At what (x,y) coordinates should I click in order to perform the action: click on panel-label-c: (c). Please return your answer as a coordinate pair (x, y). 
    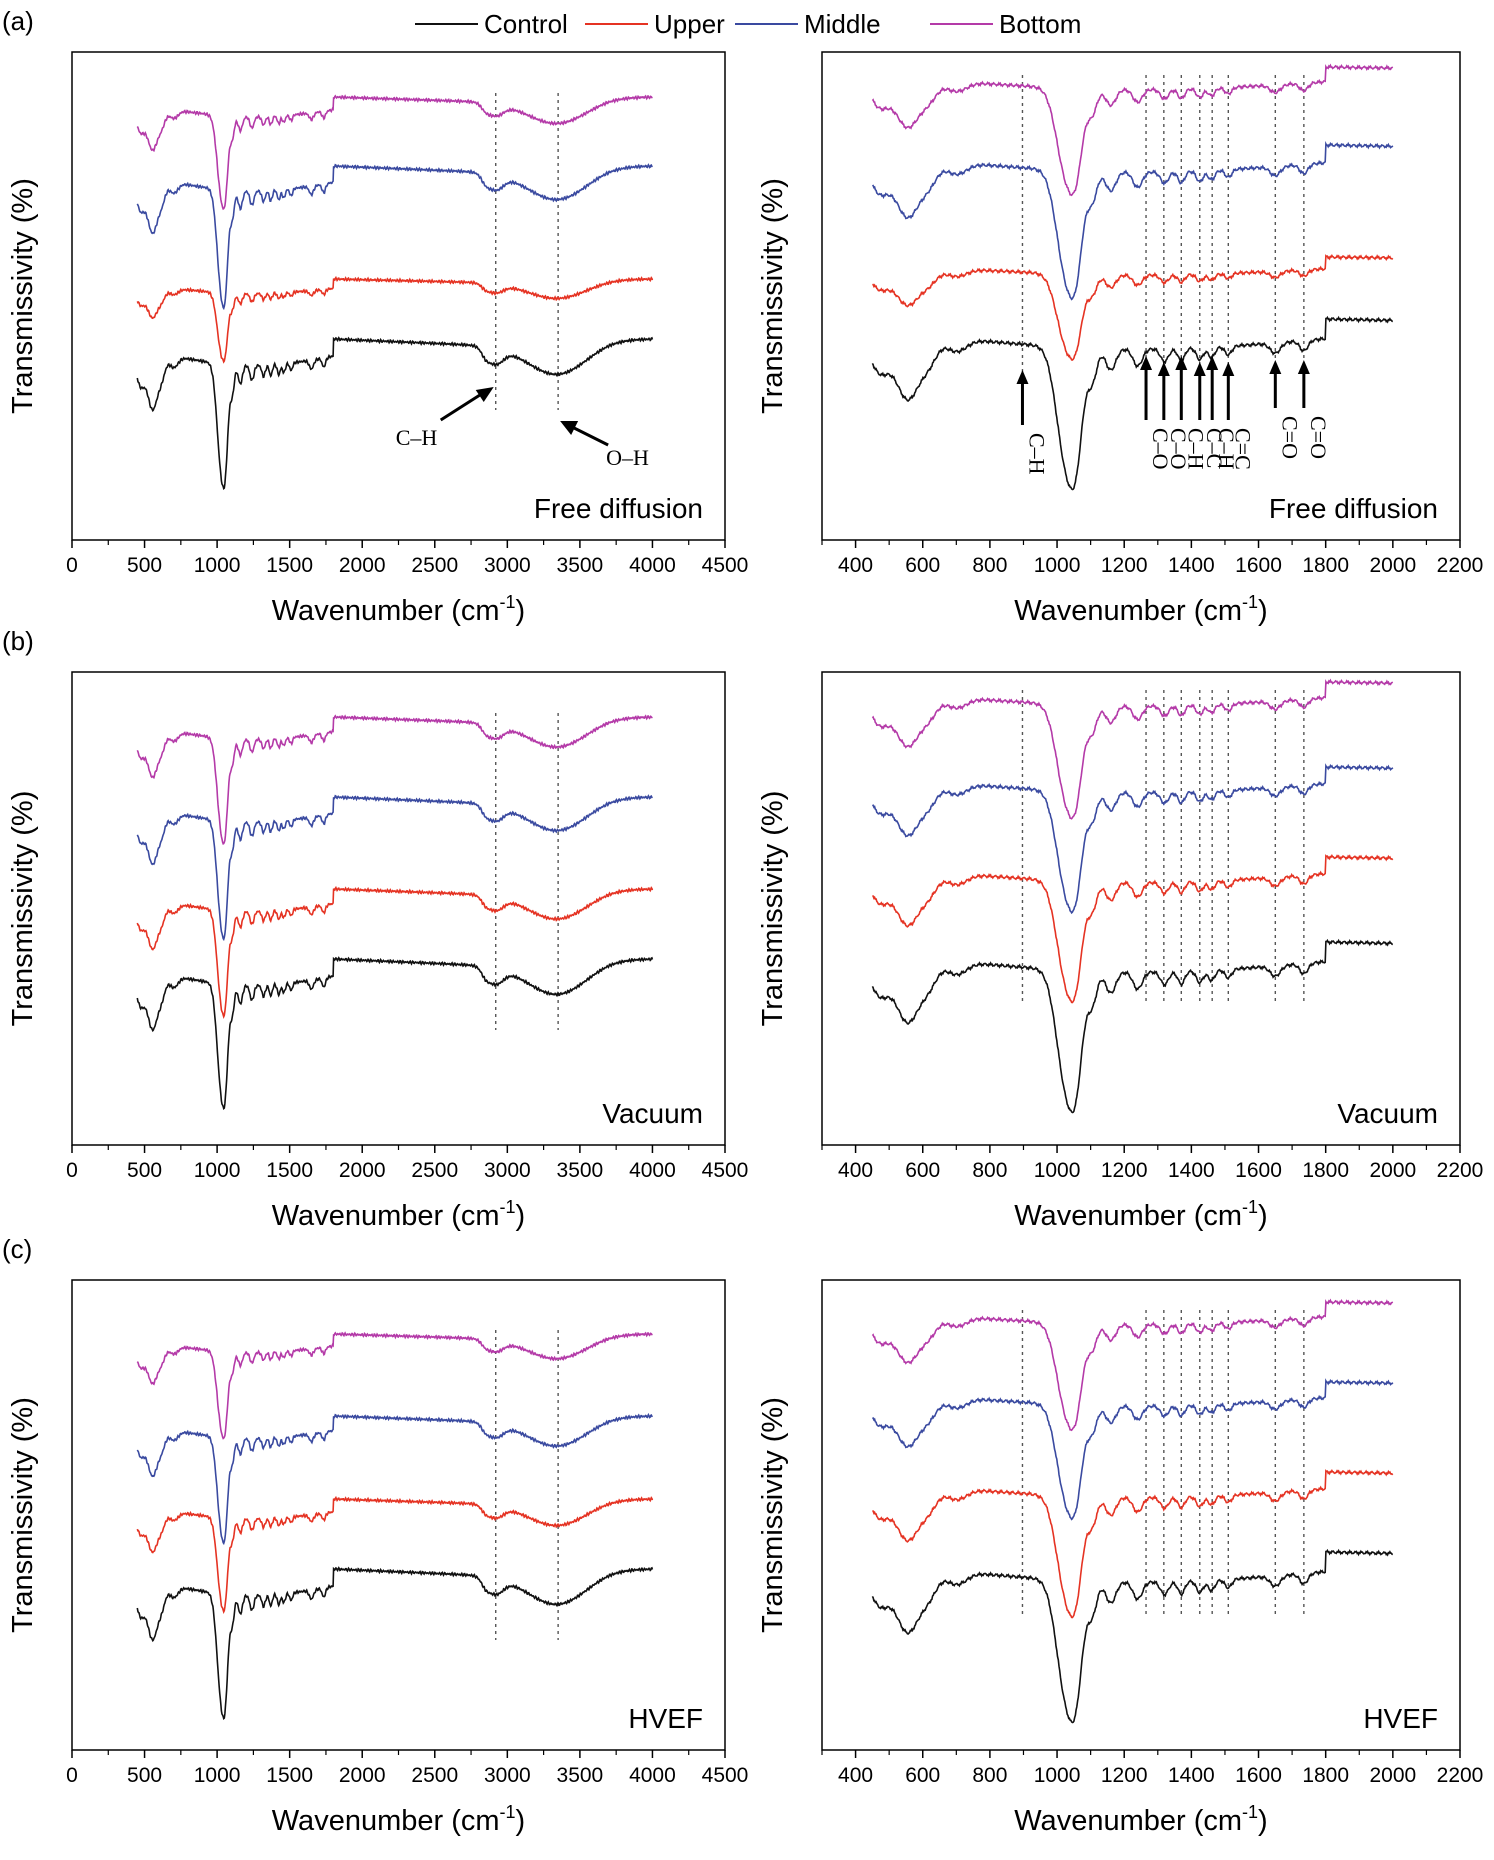
    Looking at the image, I should click on (17, 1249).